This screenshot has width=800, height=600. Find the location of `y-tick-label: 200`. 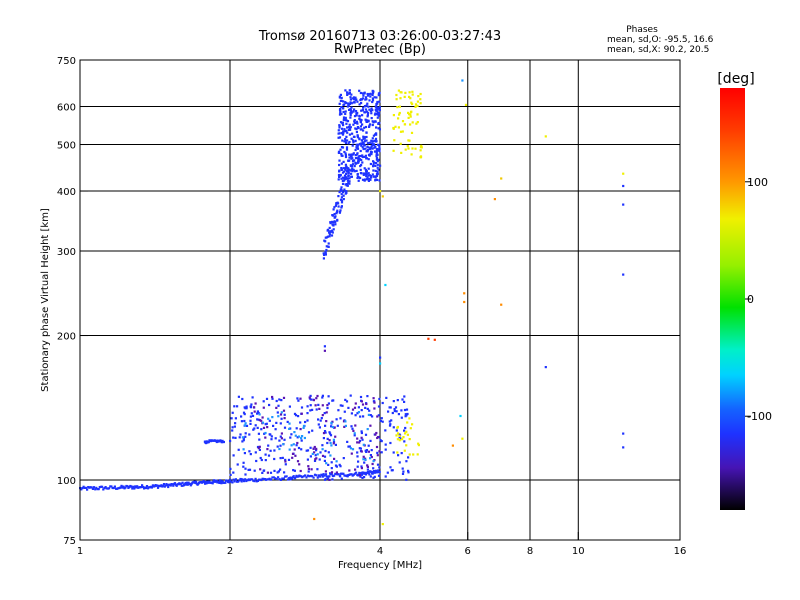

y-tick-label: 200 is located at coordinates (66, 337).